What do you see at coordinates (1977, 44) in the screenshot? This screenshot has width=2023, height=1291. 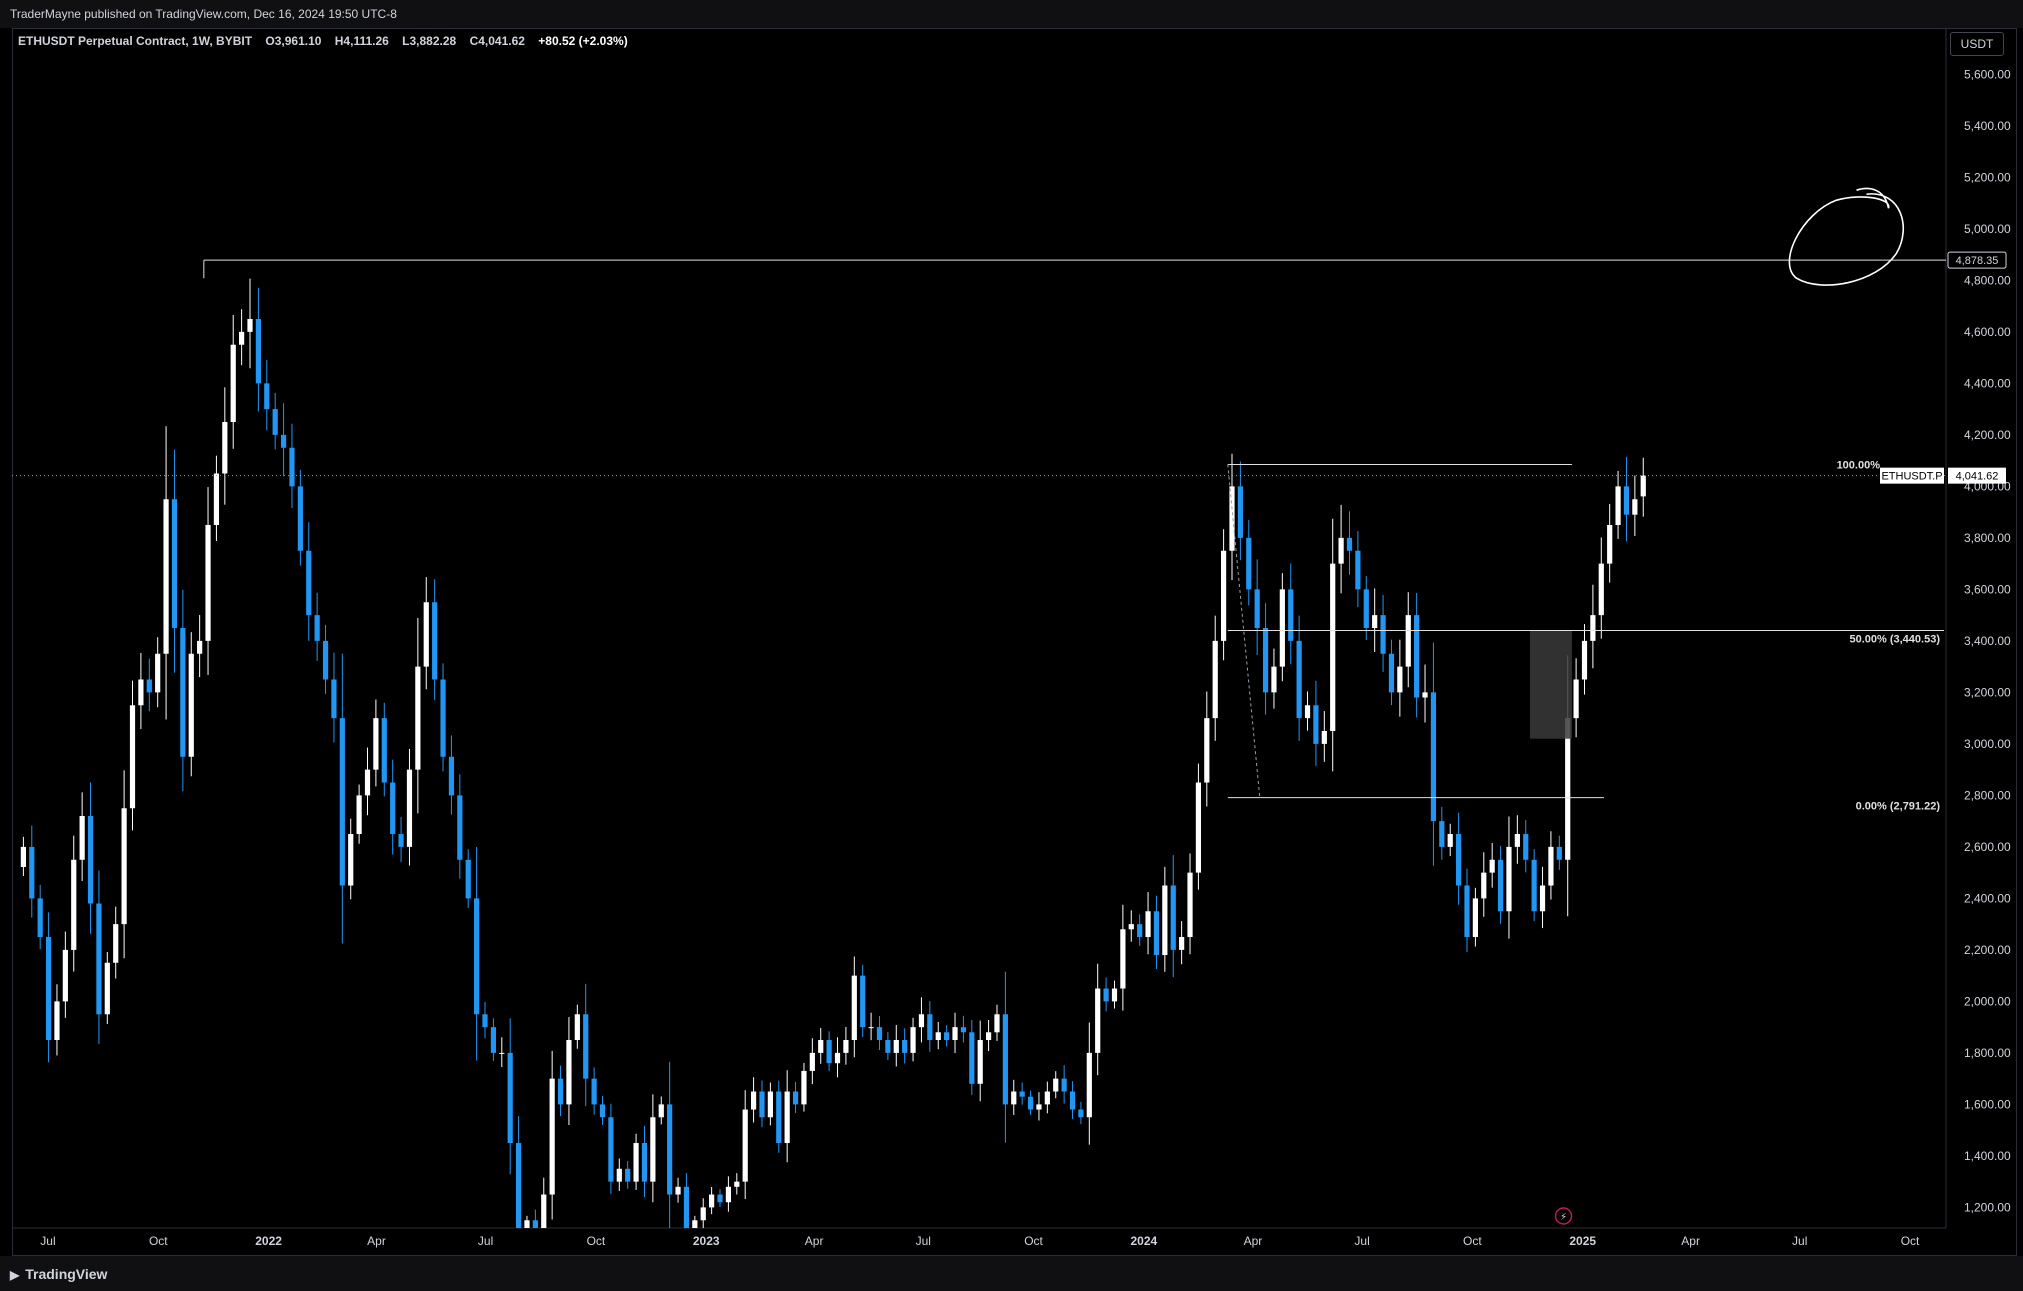 I see `currency-unit-button: USDT` at bounding box center [1977, 44].